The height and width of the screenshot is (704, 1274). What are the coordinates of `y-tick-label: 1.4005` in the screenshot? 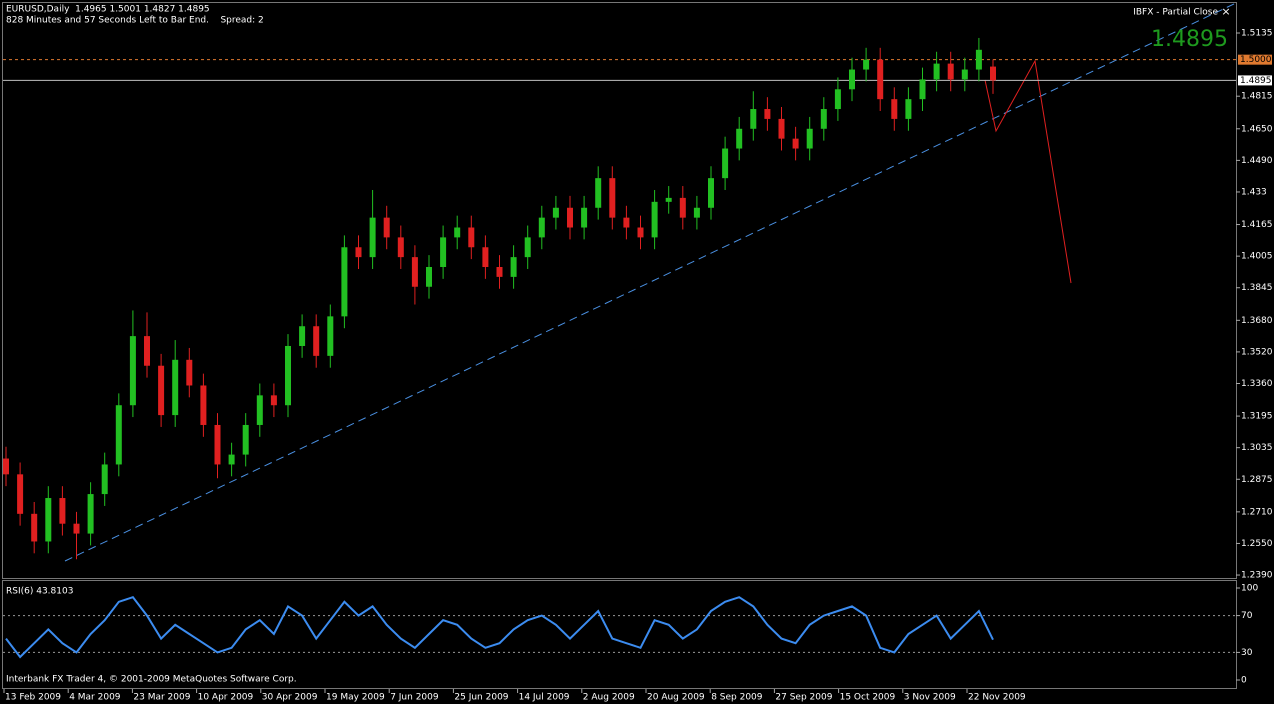 It's located at (1257, 257).